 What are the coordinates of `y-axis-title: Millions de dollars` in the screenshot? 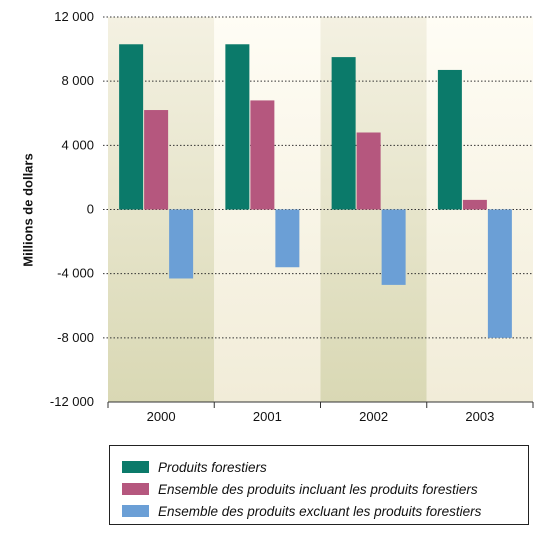 It's located at (28, 210).